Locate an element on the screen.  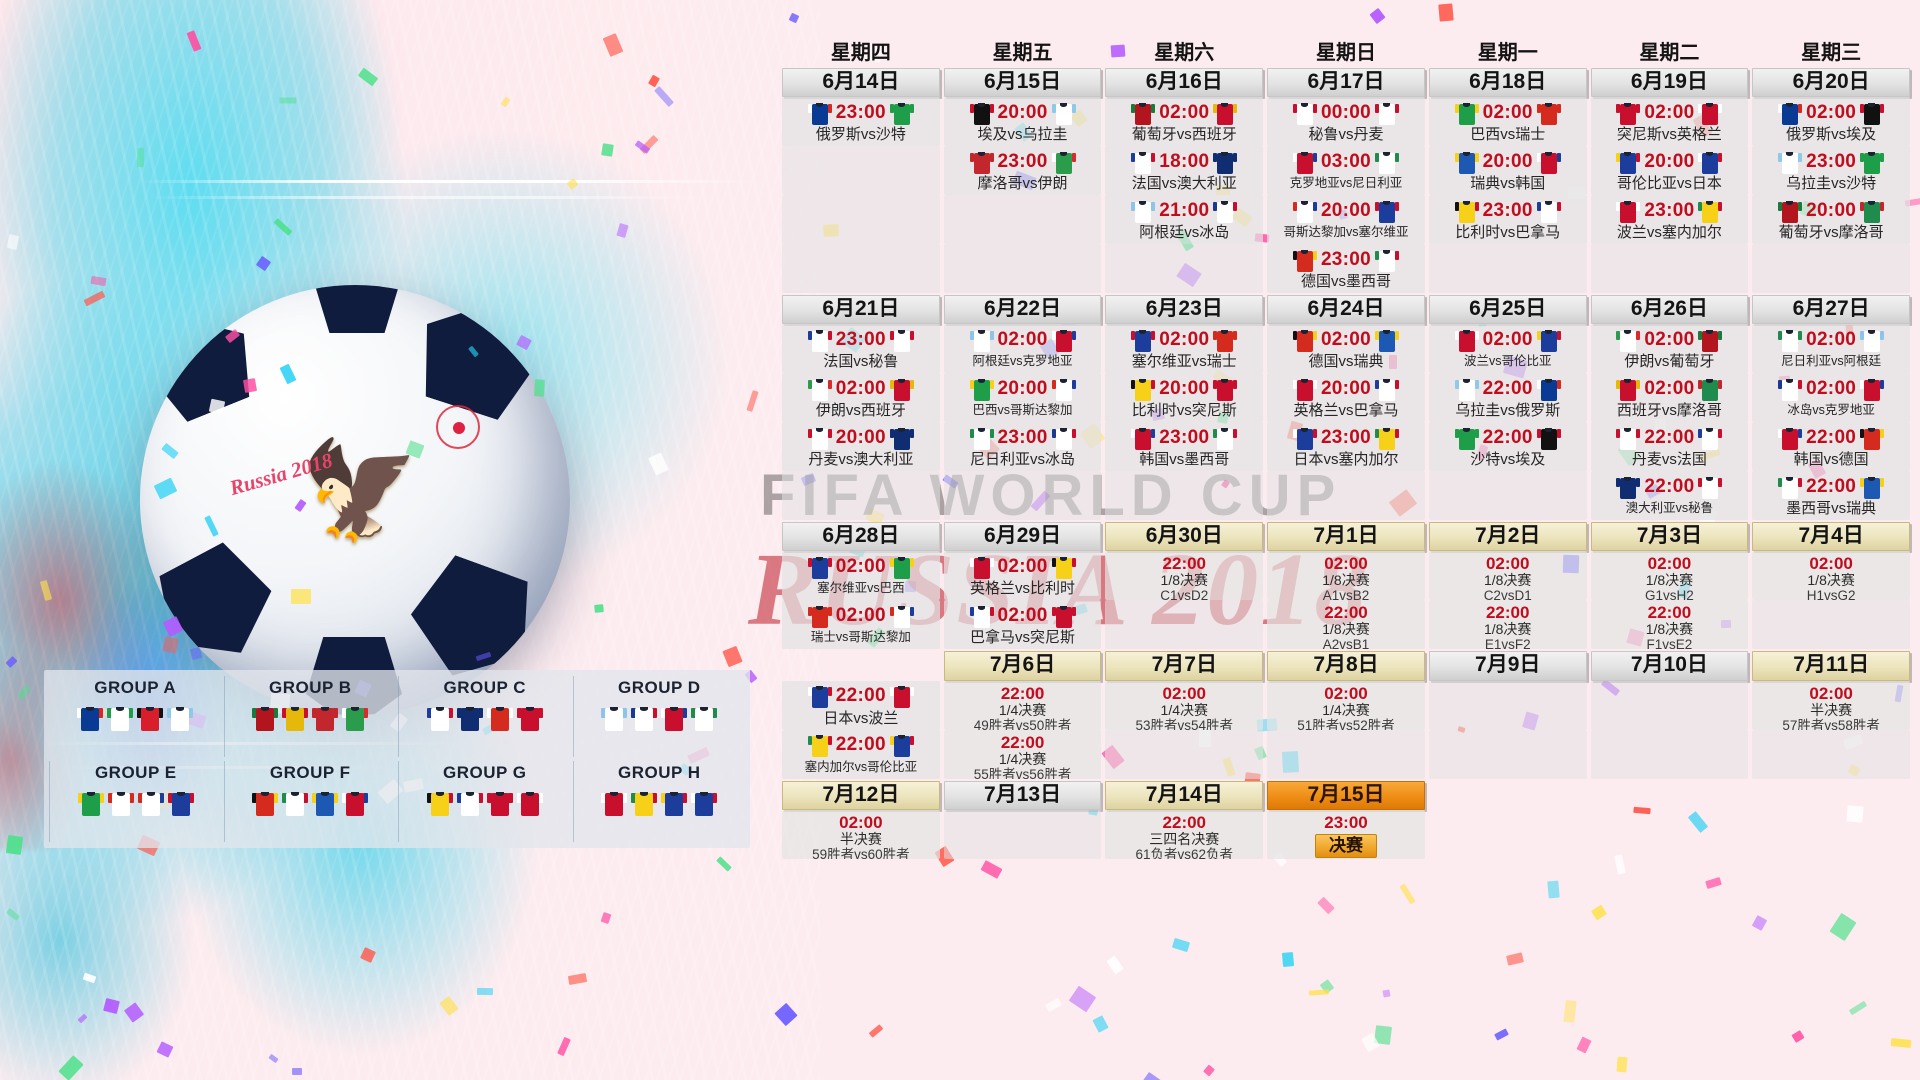
date-cell-7月4日: 7月4日 is located at coordinates (1831, 537).